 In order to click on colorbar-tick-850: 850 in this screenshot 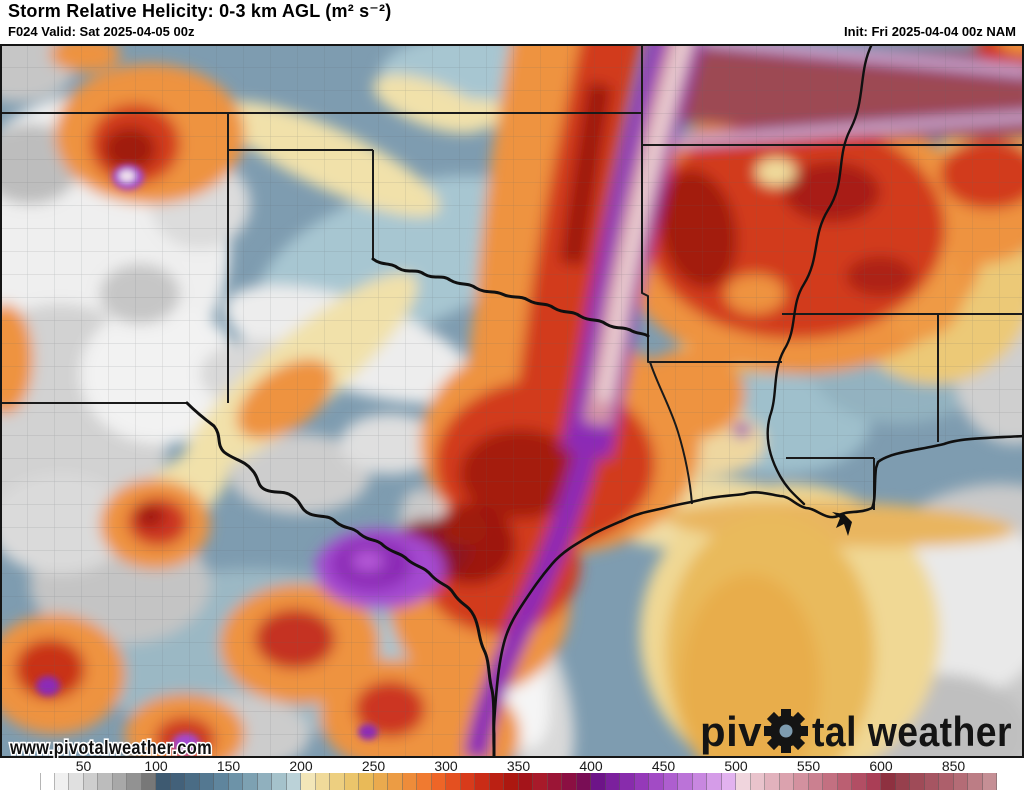, I will do `click(953, 766)`.